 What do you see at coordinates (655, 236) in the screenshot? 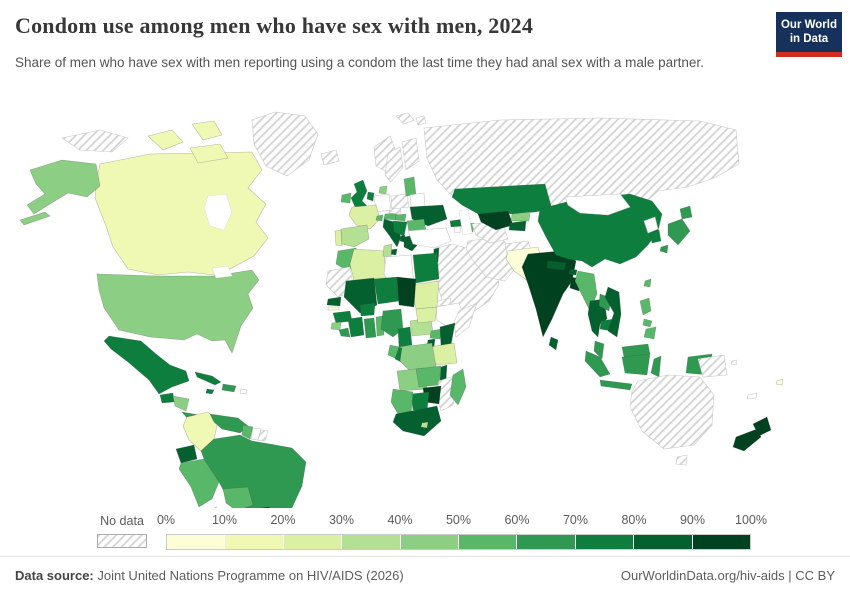
I see `country-south-korea` at bounding box center [655, 236].